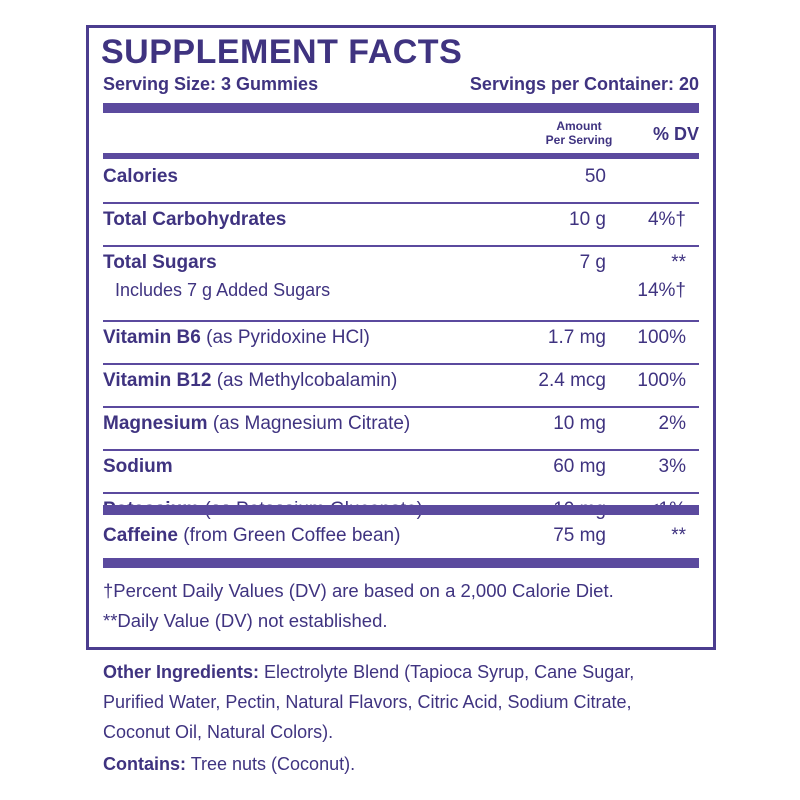 Image resolution: width=800 pixels, height=800 pixels. I want to click on nutrient-name: Caffeine (from Green Coffee bean), so click(251, 536).